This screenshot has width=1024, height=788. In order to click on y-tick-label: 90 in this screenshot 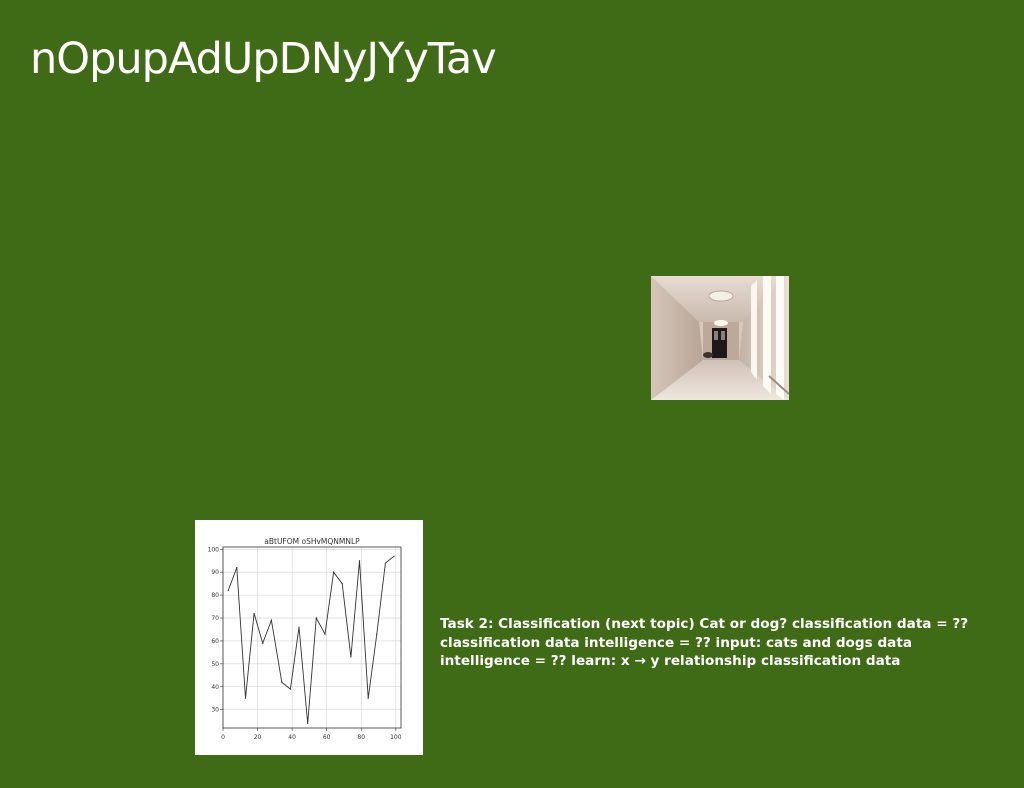, I will do `click(215, 572)`.